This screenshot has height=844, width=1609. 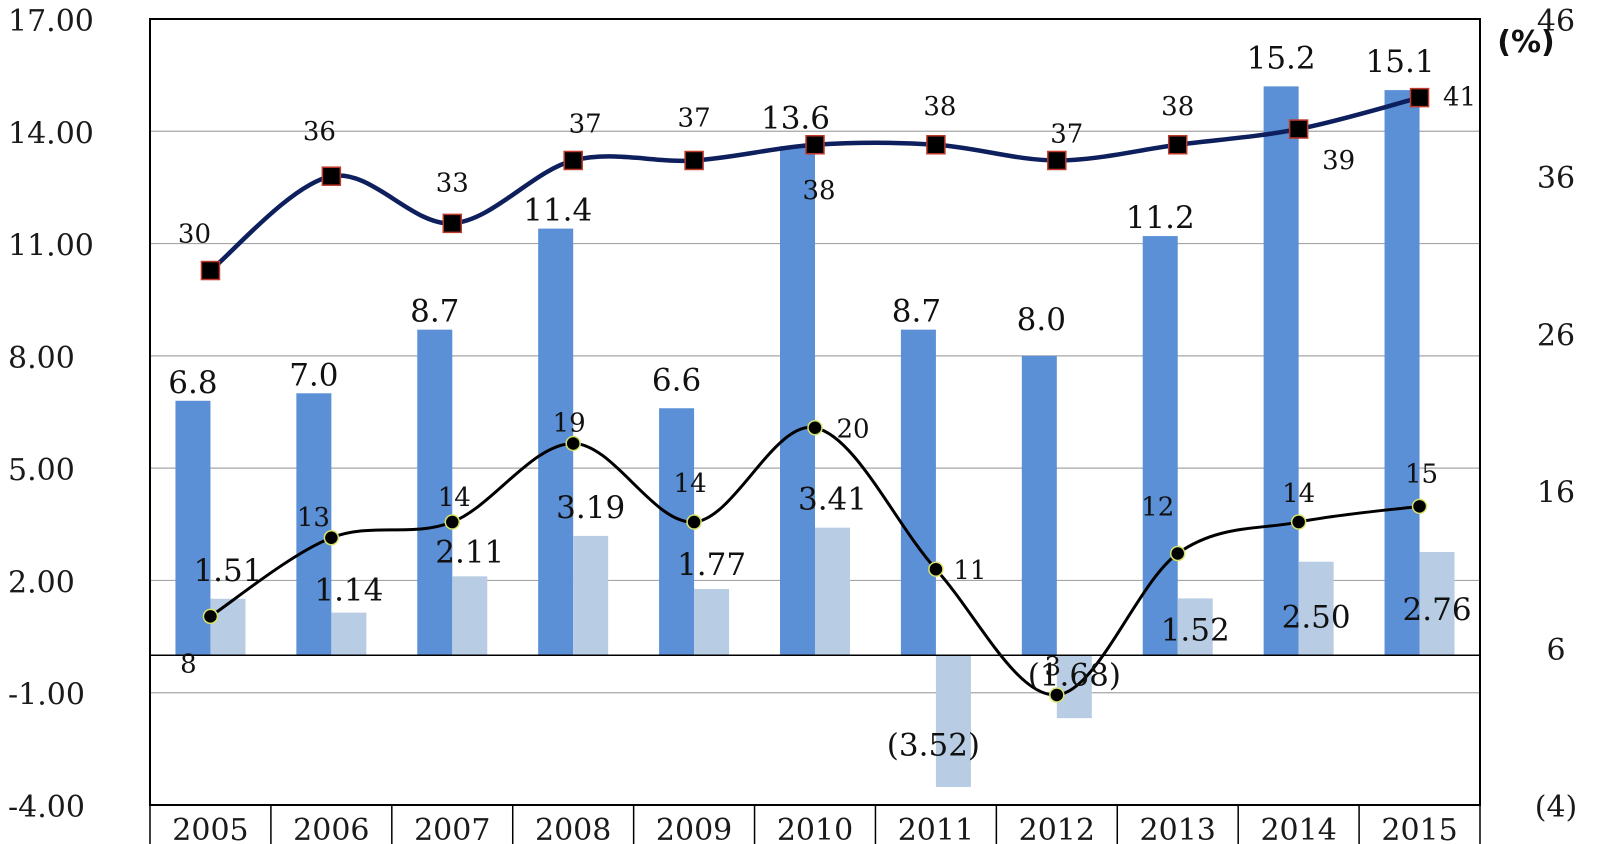 What do you see at coordinates (1157, 507) in the screenshot?
I see `line-lower-label: 12` at bounding box center [1157, 507].